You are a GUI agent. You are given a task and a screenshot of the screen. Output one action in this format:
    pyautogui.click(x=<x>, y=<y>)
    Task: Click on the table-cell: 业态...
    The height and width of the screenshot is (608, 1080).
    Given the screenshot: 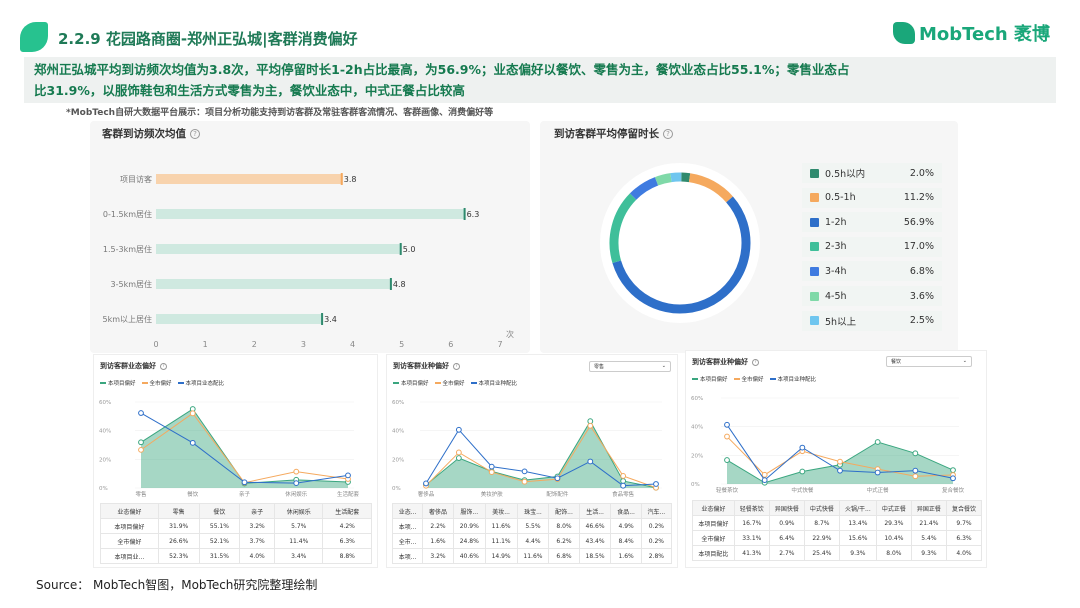 What is the action you would take?
    pyautogui.click(x=407, y=511)
    